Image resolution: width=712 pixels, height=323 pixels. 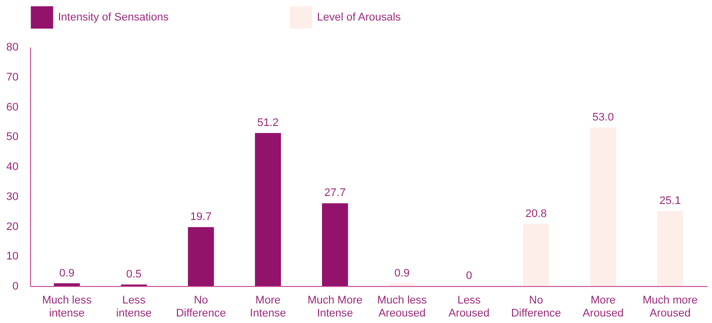 I want to click on x-tick-label: Much more Aroused, so click(x=670, y=307).